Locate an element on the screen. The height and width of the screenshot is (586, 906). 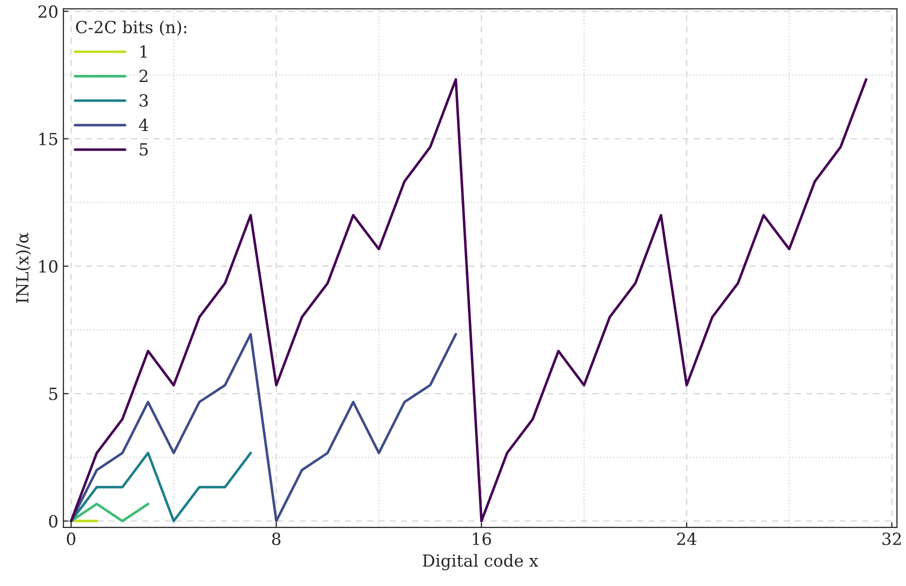
legend-label: 1 is located at coordinates (143, 51).